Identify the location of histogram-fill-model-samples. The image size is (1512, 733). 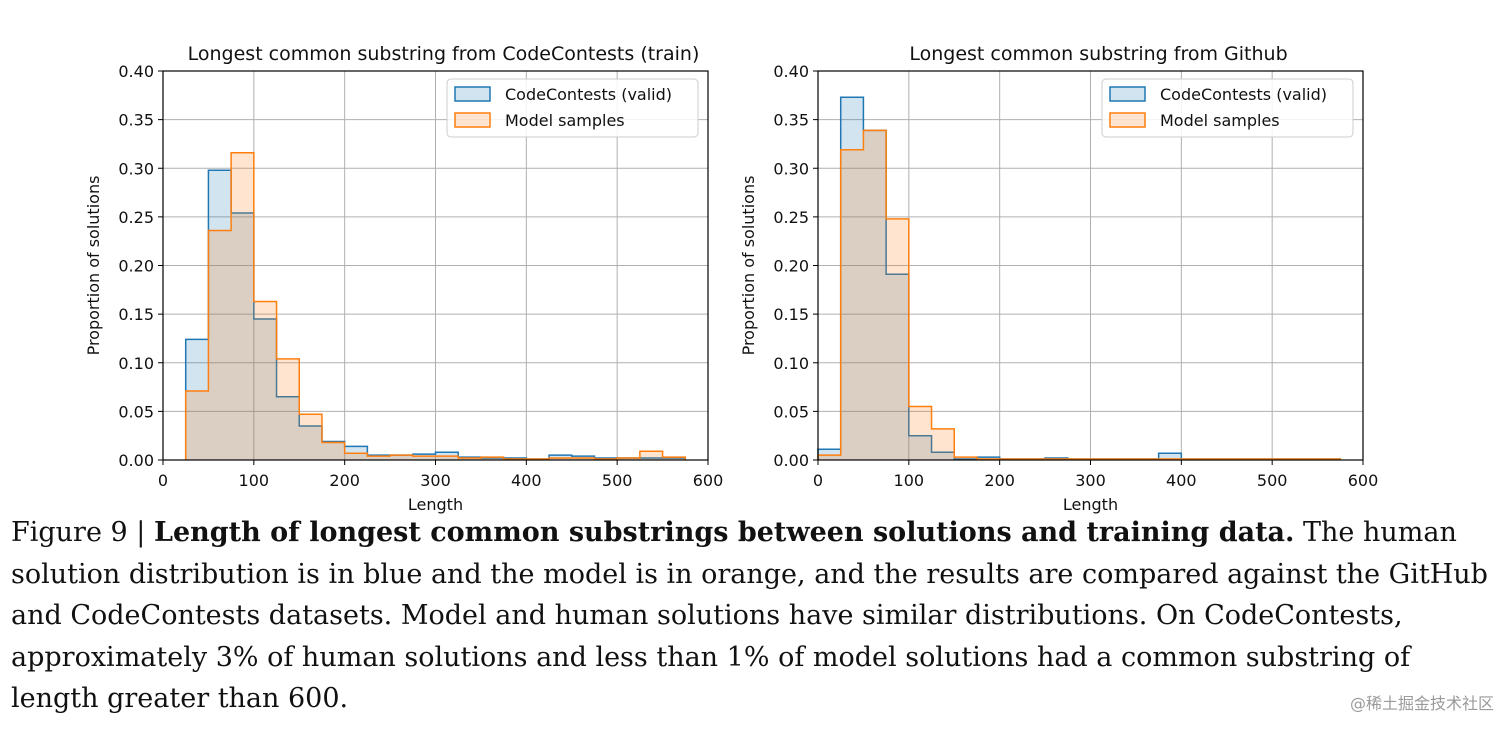
(435, 306).